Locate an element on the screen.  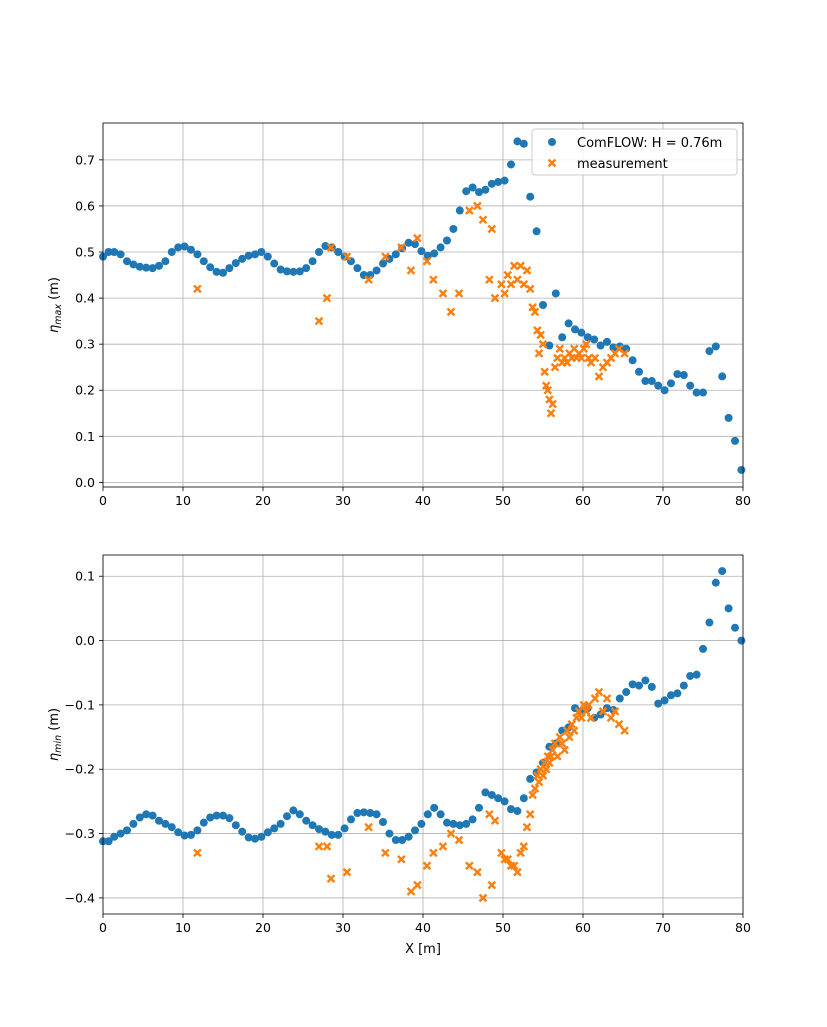
y-tick-label: −0.3 is located at coordinates (80, 833).